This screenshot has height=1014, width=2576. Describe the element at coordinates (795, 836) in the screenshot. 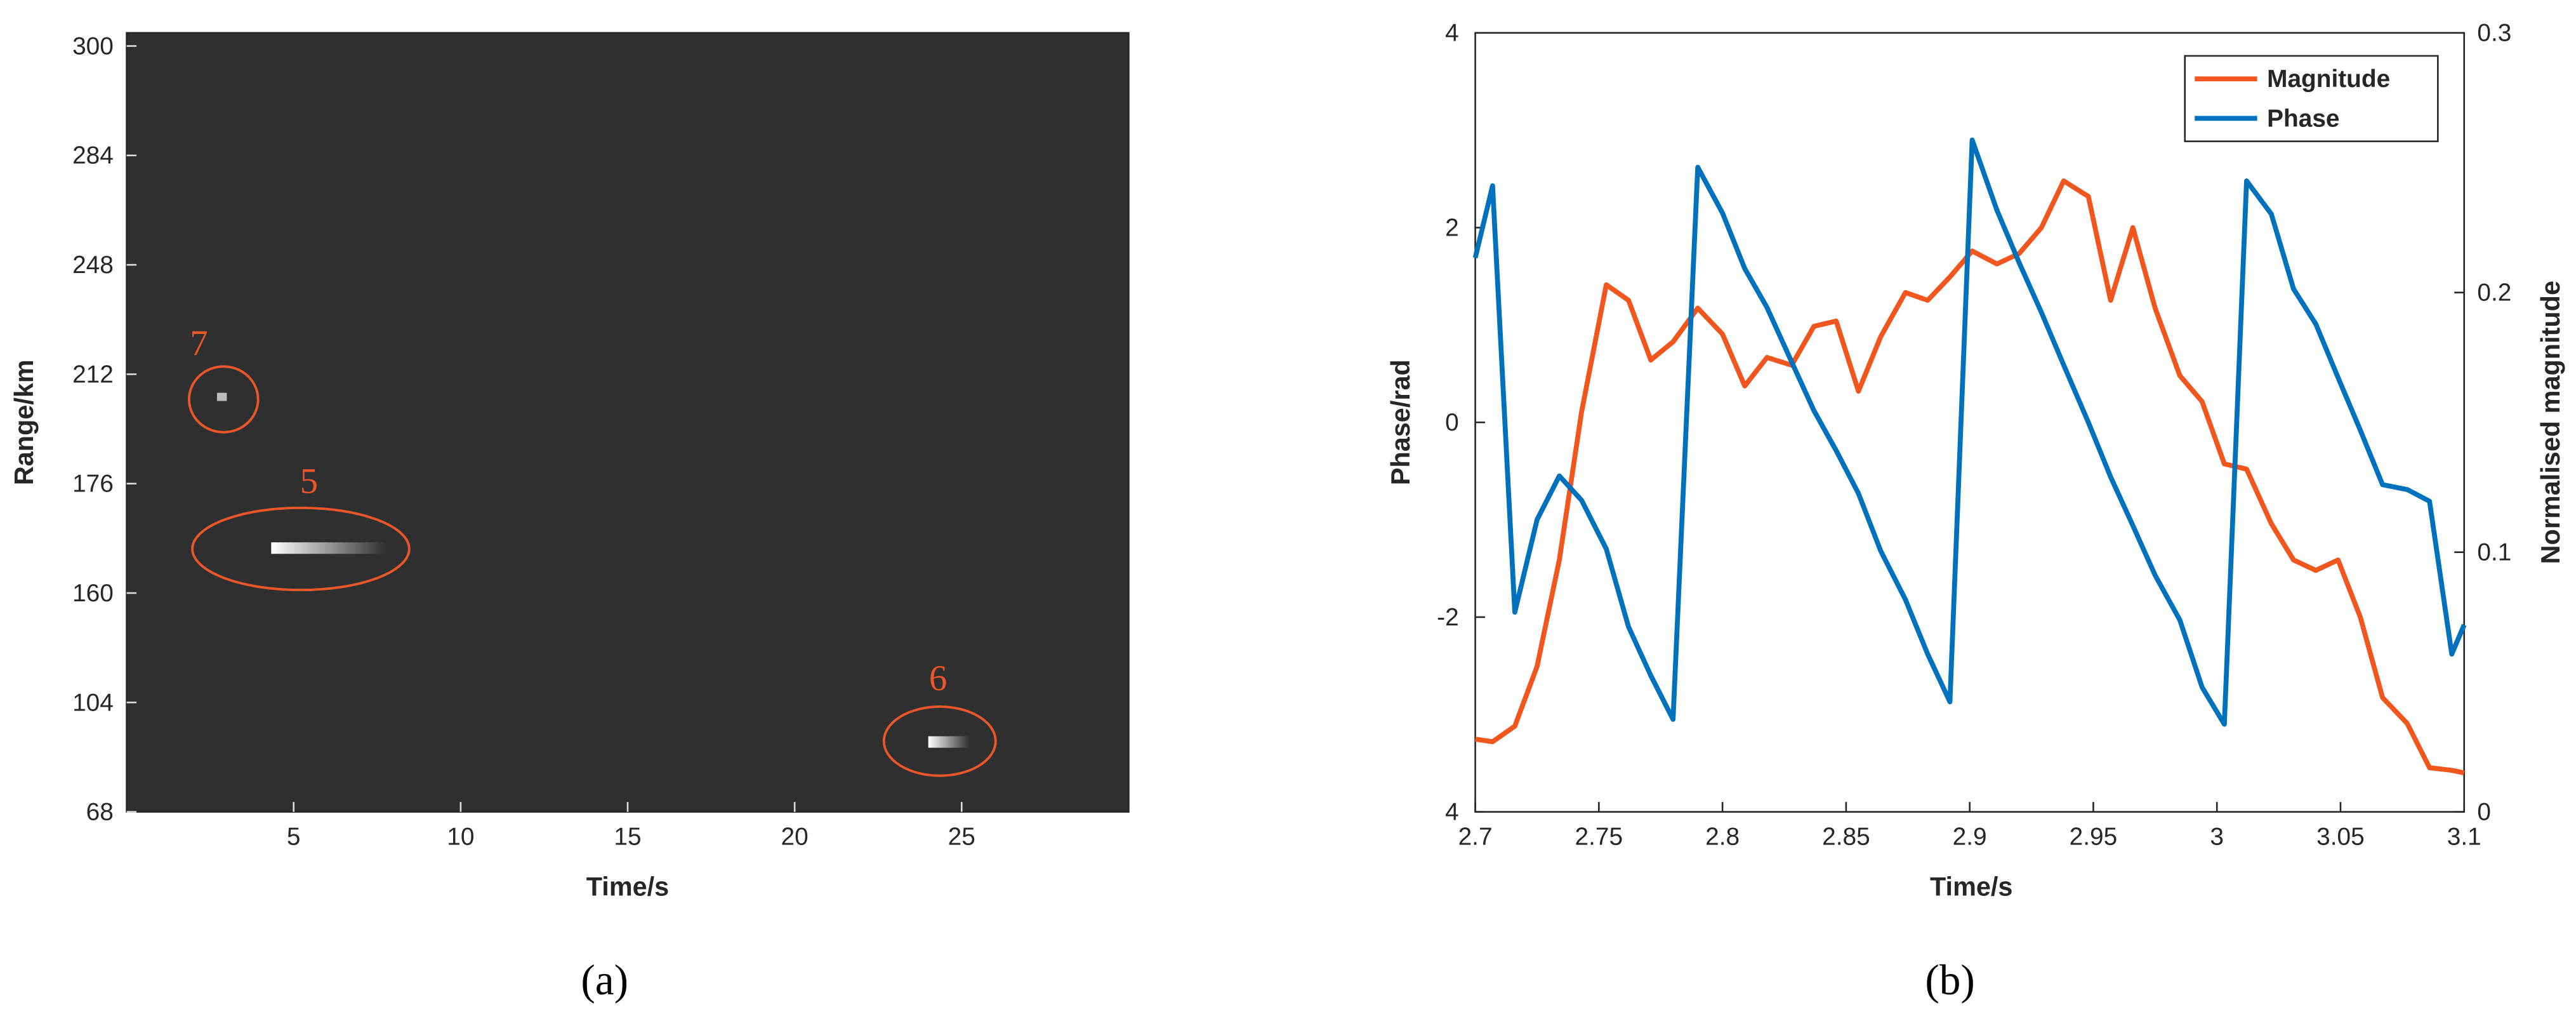

I see `x-tick-label: 20` at that location.